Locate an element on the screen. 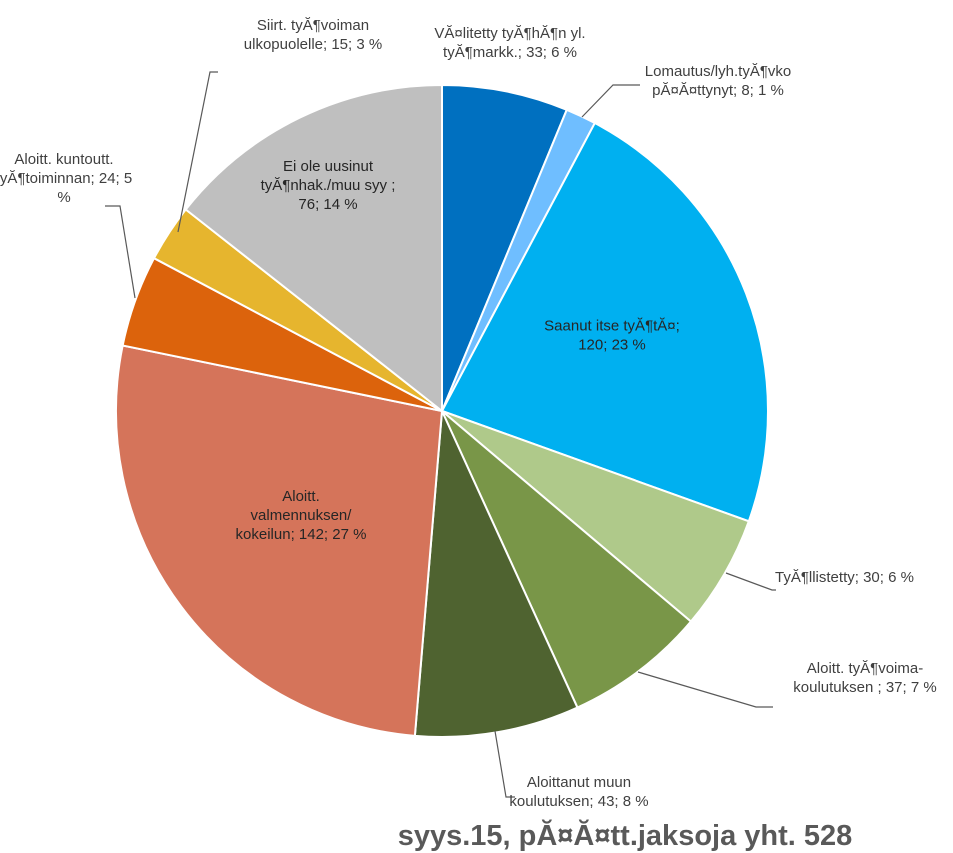 The image size is (953, 853). data-label-line: Siirt. tyĂ¶voiman is located at coordinates (313, 25).